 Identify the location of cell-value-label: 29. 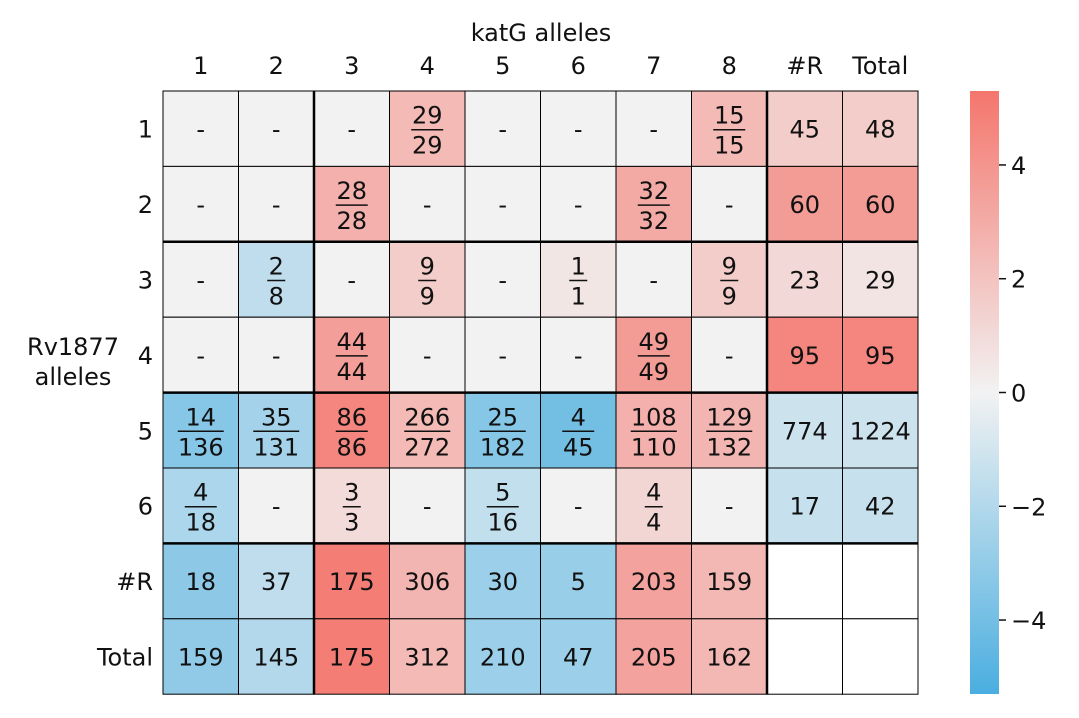
(880, 281).